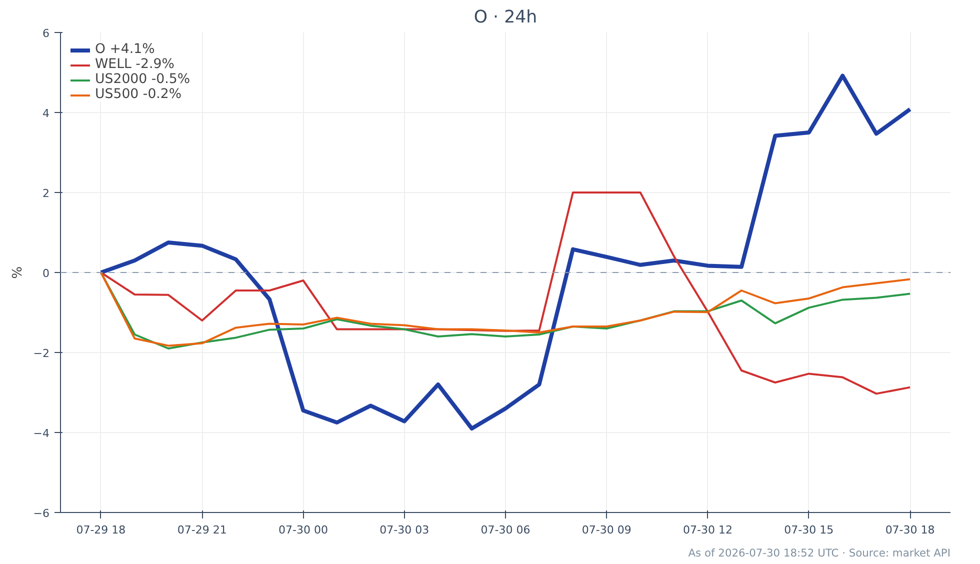  I want to click on y-tick-label: 2, so click(46, 193).